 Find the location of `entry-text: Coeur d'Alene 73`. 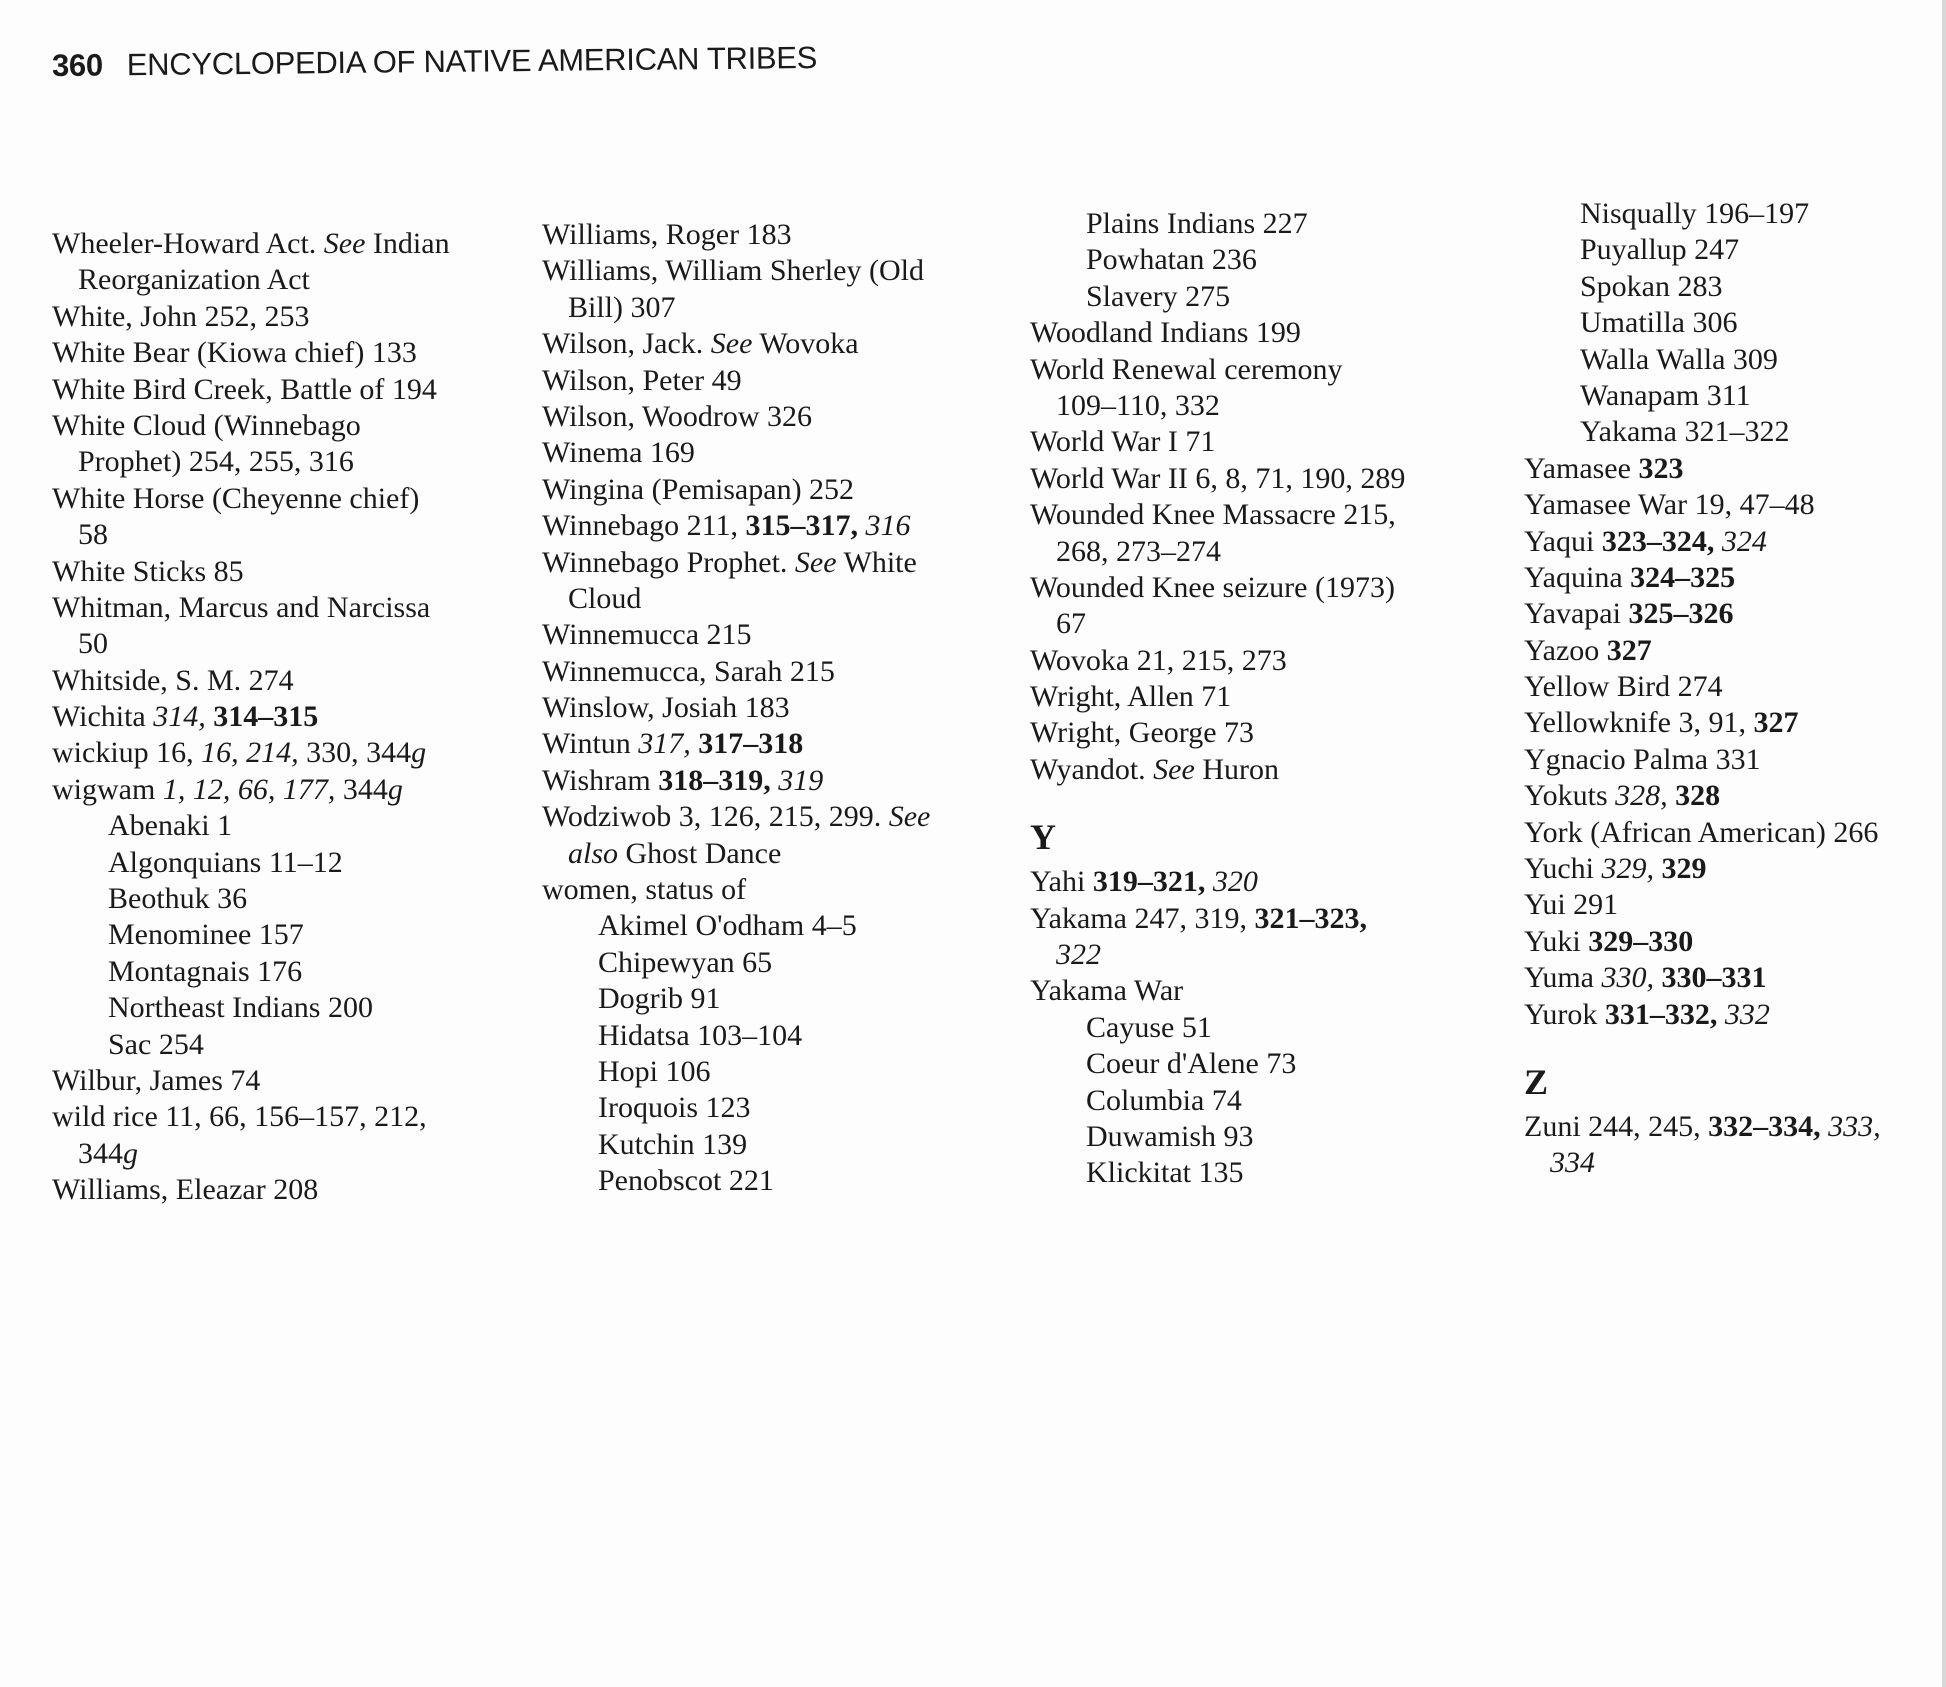

entry-text: Coeur d'Alene 73 is located at coordinates (1191, 1064).